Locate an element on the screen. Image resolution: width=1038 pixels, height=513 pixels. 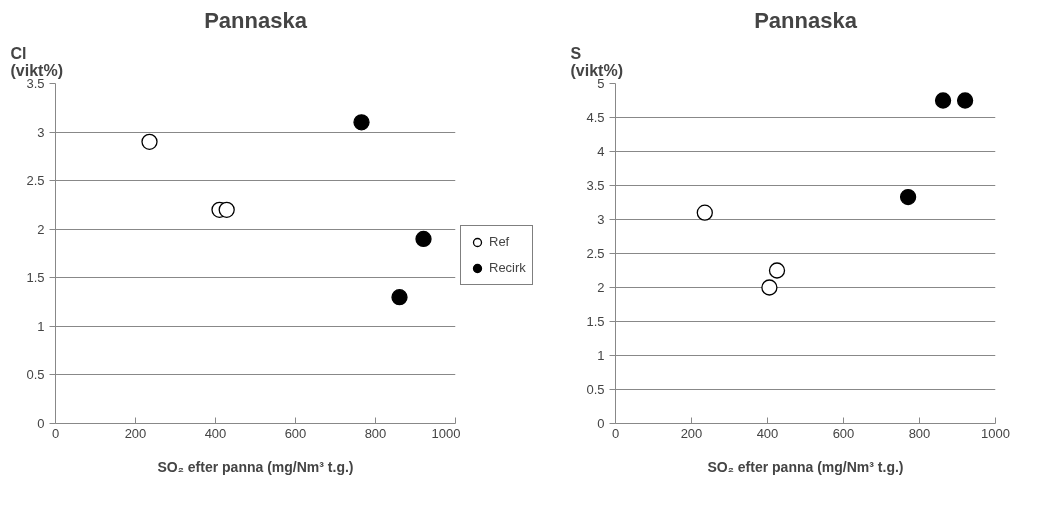
y-tick-label: 4.5 is located at coordinates (595, 117).